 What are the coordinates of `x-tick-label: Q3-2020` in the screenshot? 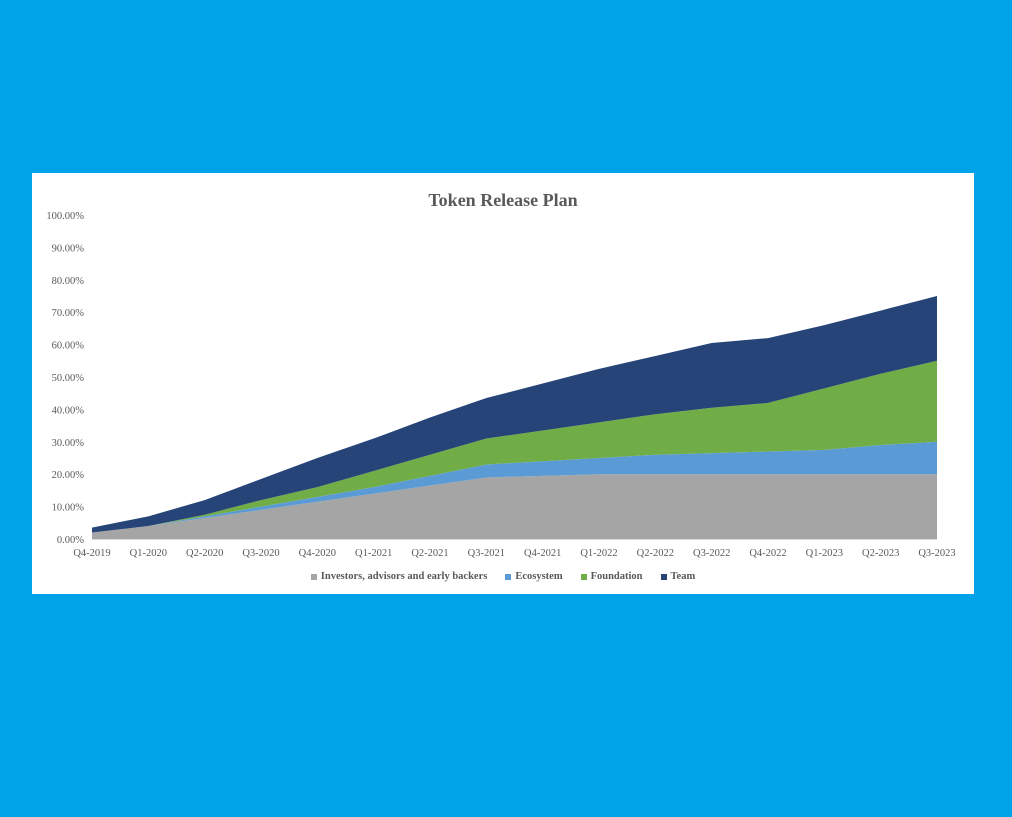 It's located at (260, 553).